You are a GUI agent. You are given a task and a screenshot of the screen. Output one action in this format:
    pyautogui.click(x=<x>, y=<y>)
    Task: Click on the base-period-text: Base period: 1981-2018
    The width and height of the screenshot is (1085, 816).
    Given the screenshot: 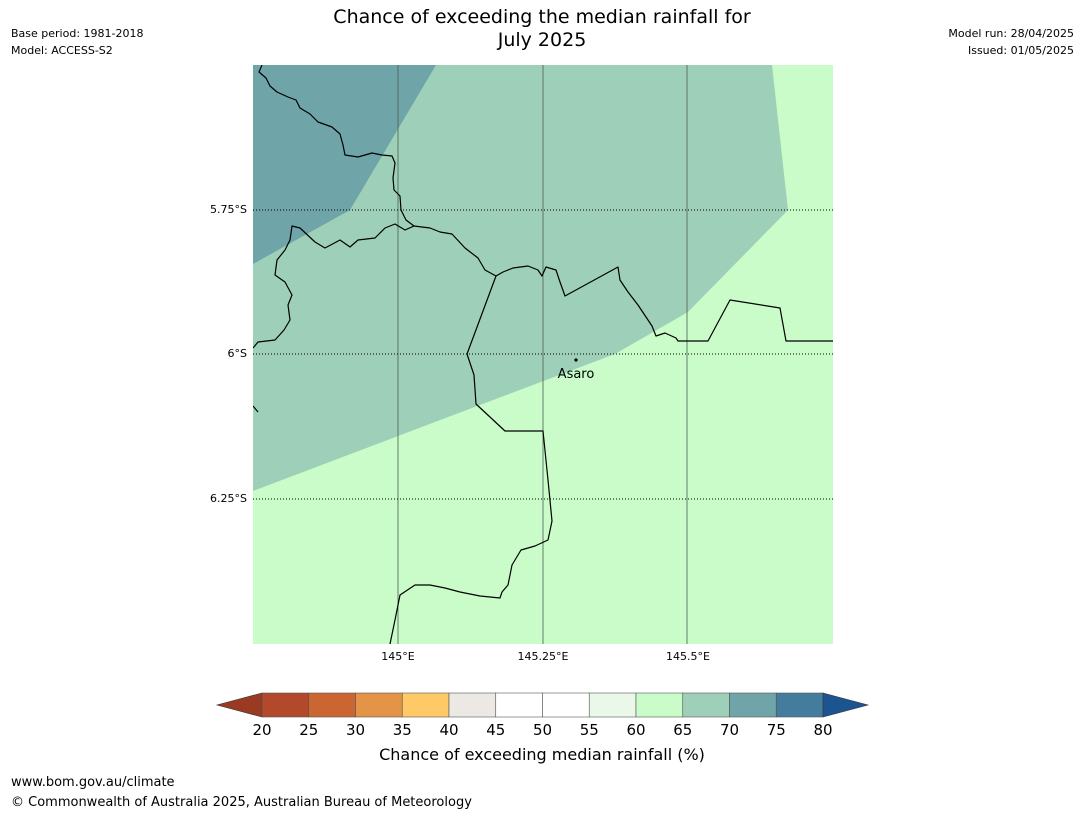 What is the action you would take?
    pyautogui.click(x=77, y=33)
    